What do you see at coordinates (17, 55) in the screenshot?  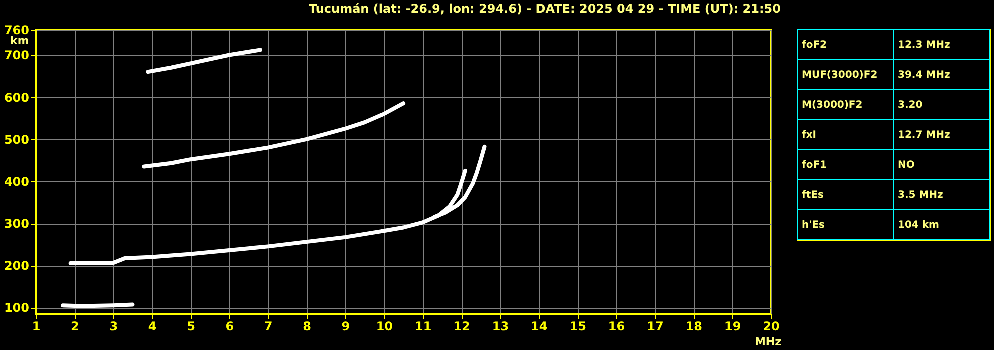 I see `y-tick-label: 700` at bounding box center [17, 55].